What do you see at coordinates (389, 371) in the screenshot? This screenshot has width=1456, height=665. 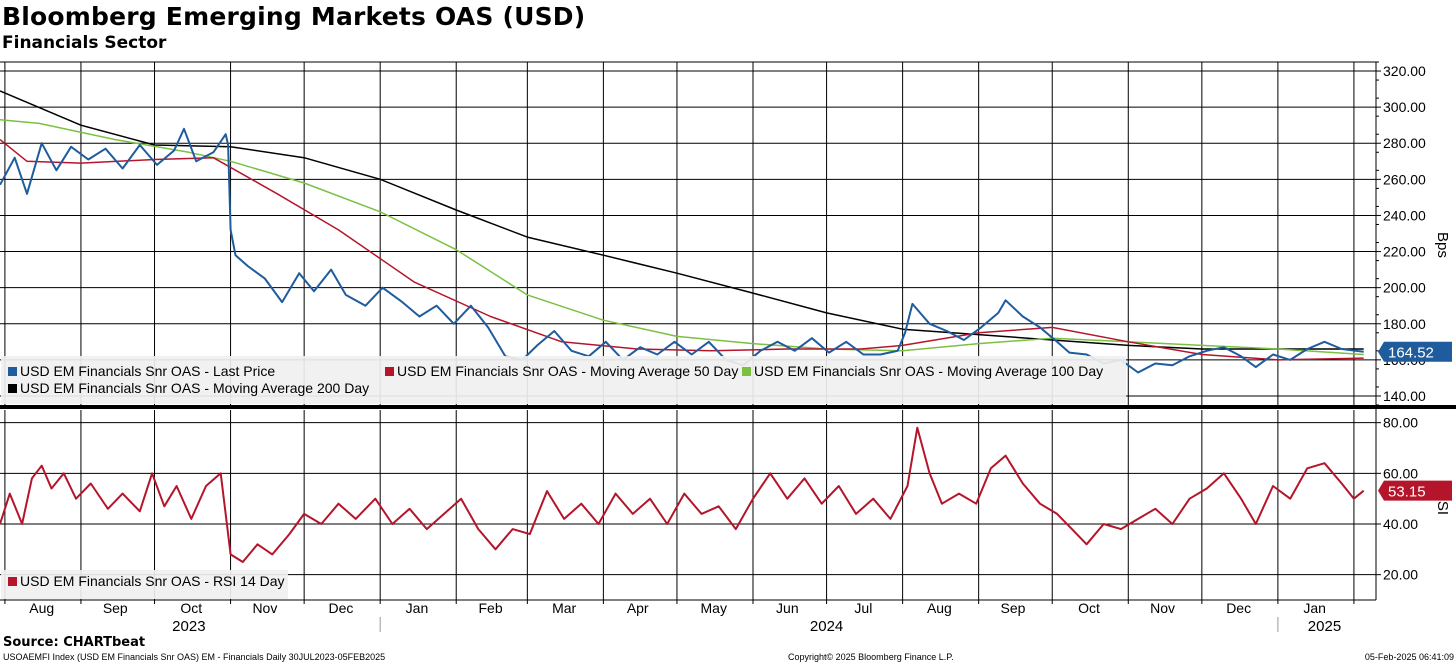 I see `legend-ma50-swatch` at bounding box center [389, 371].